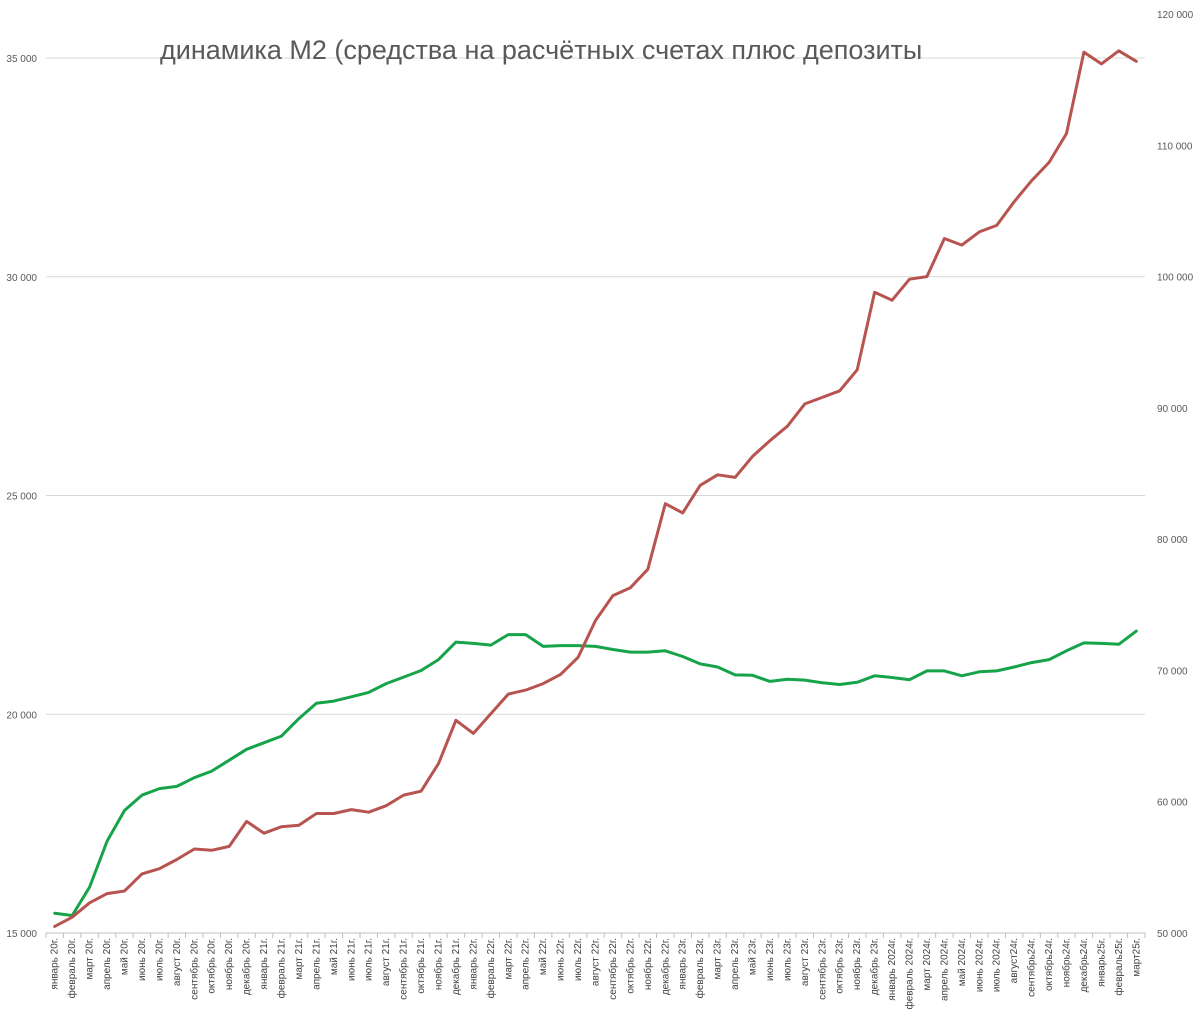  What do you see at coordinates (404, 969) in the screenshot?
I see `x-category-label: сентябрь 21г.` at bounding box center [404, 969].